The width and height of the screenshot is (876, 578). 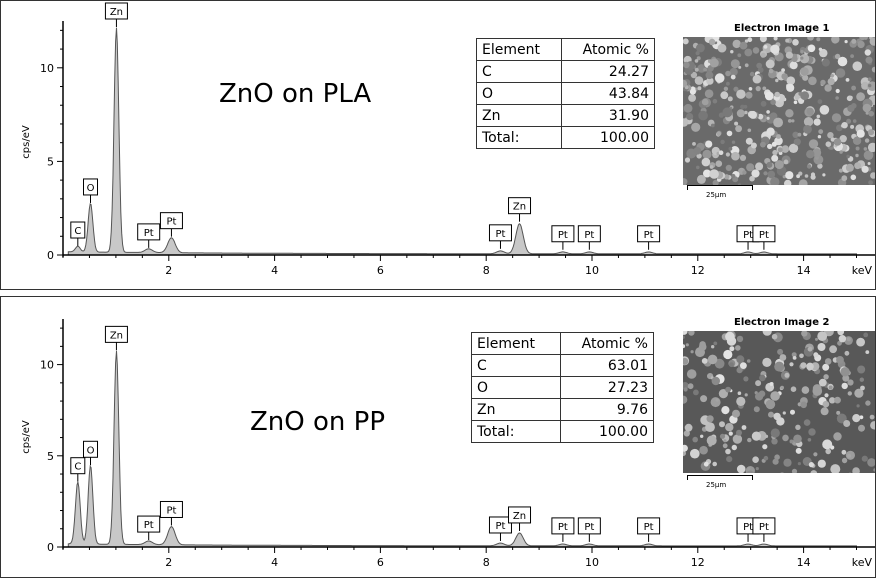 I want to click on table-row: Zn 9.76, so click(x=562, y=409).